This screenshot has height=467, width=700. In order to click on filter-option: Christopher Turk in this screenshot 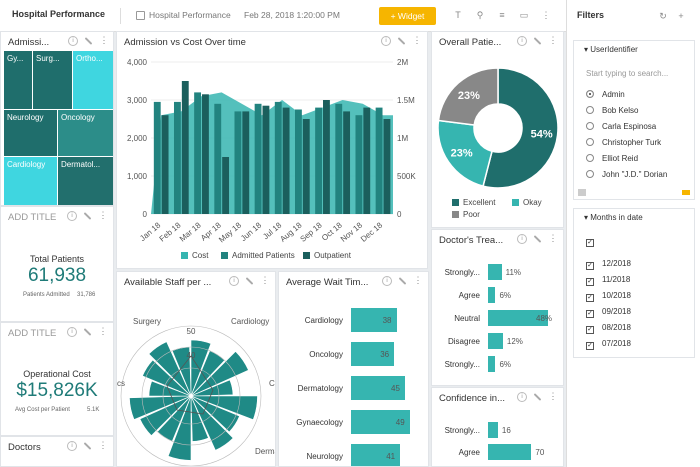, I will do `click(623, 142)`.